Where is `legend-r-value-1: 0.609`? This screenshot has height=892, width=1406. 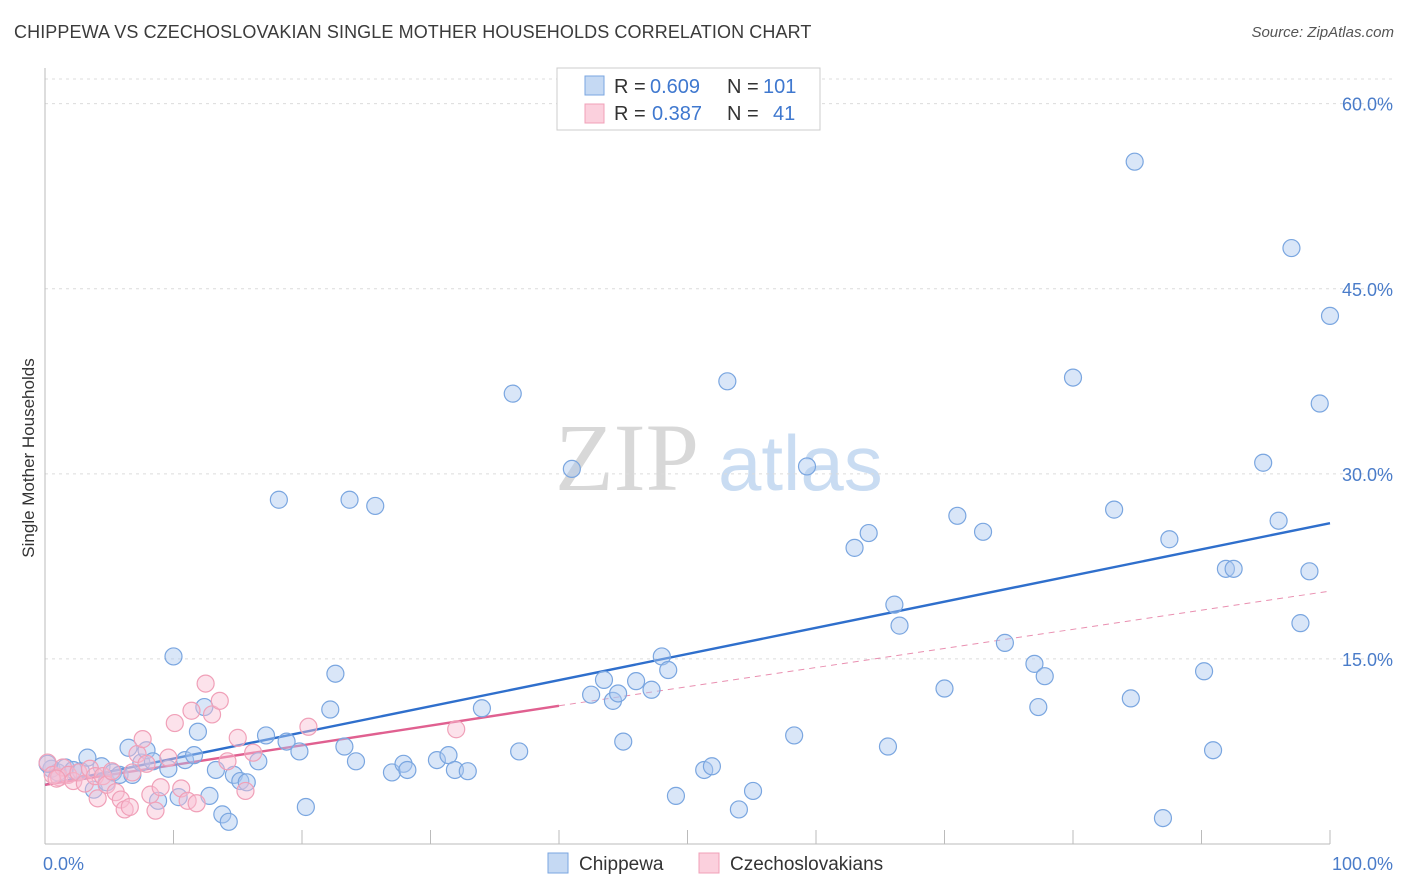 legend-r-value-1: 0.609 is located at coordinates (675, 87).